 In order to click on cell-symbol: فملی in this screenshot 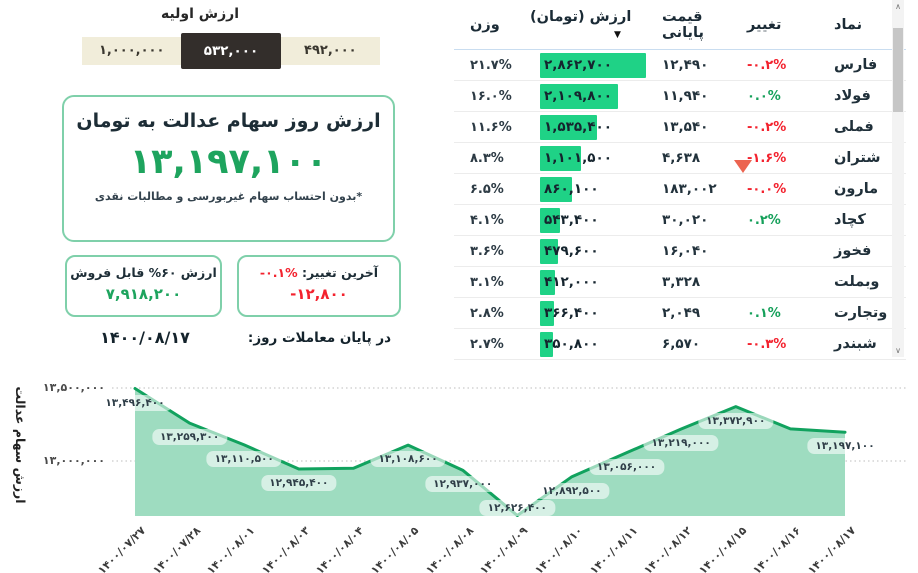, I will do `click(854, 127)`.